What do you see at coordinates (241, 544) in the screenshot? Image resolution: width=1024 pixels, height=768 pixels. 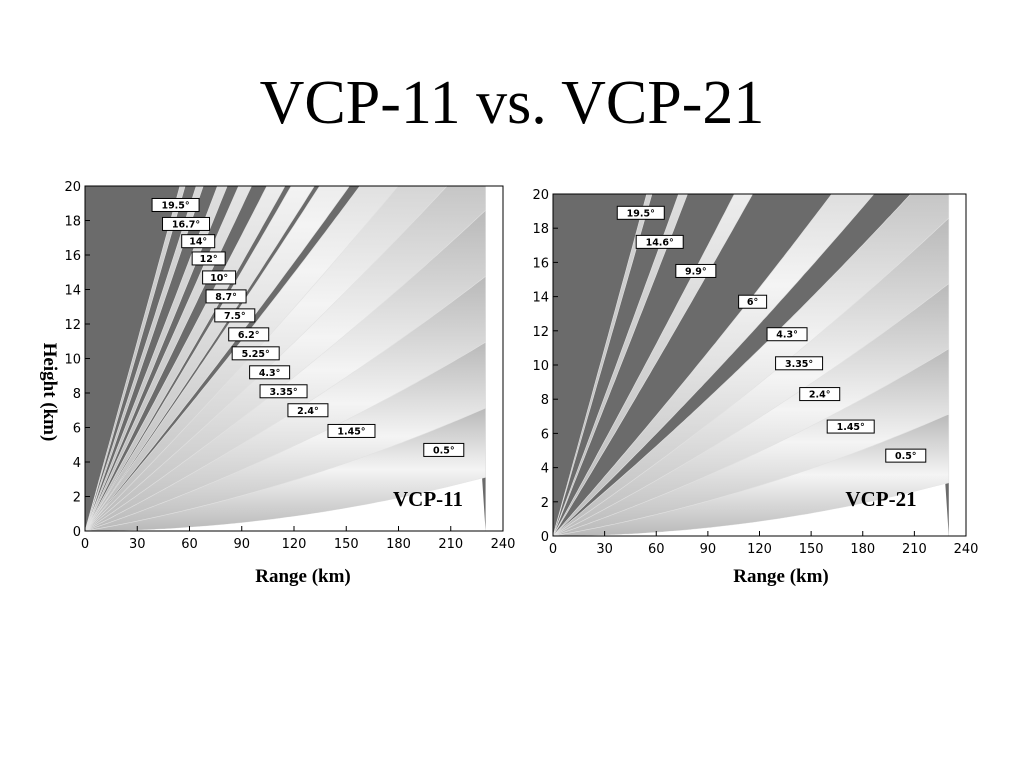 I see `x-tick-label: 90` at bounding box center [241, 544].